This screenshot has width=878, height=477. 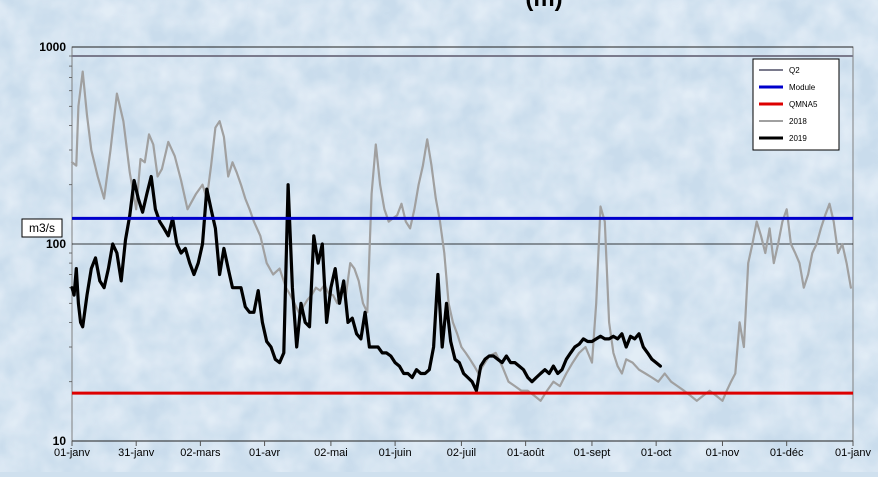 What do you see at coordinates (798, 138) in the screenshot?
I see `legend-label-2019: 2019` at bounding box center [798, 138].